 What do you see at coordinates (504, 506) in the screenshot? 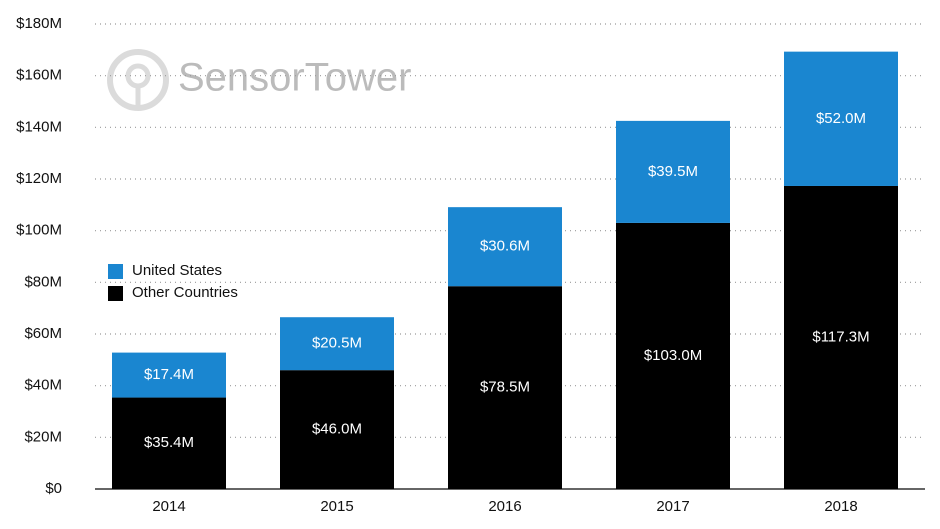
I see `x-tick-label: 2016` at bounding box center [504, 506].